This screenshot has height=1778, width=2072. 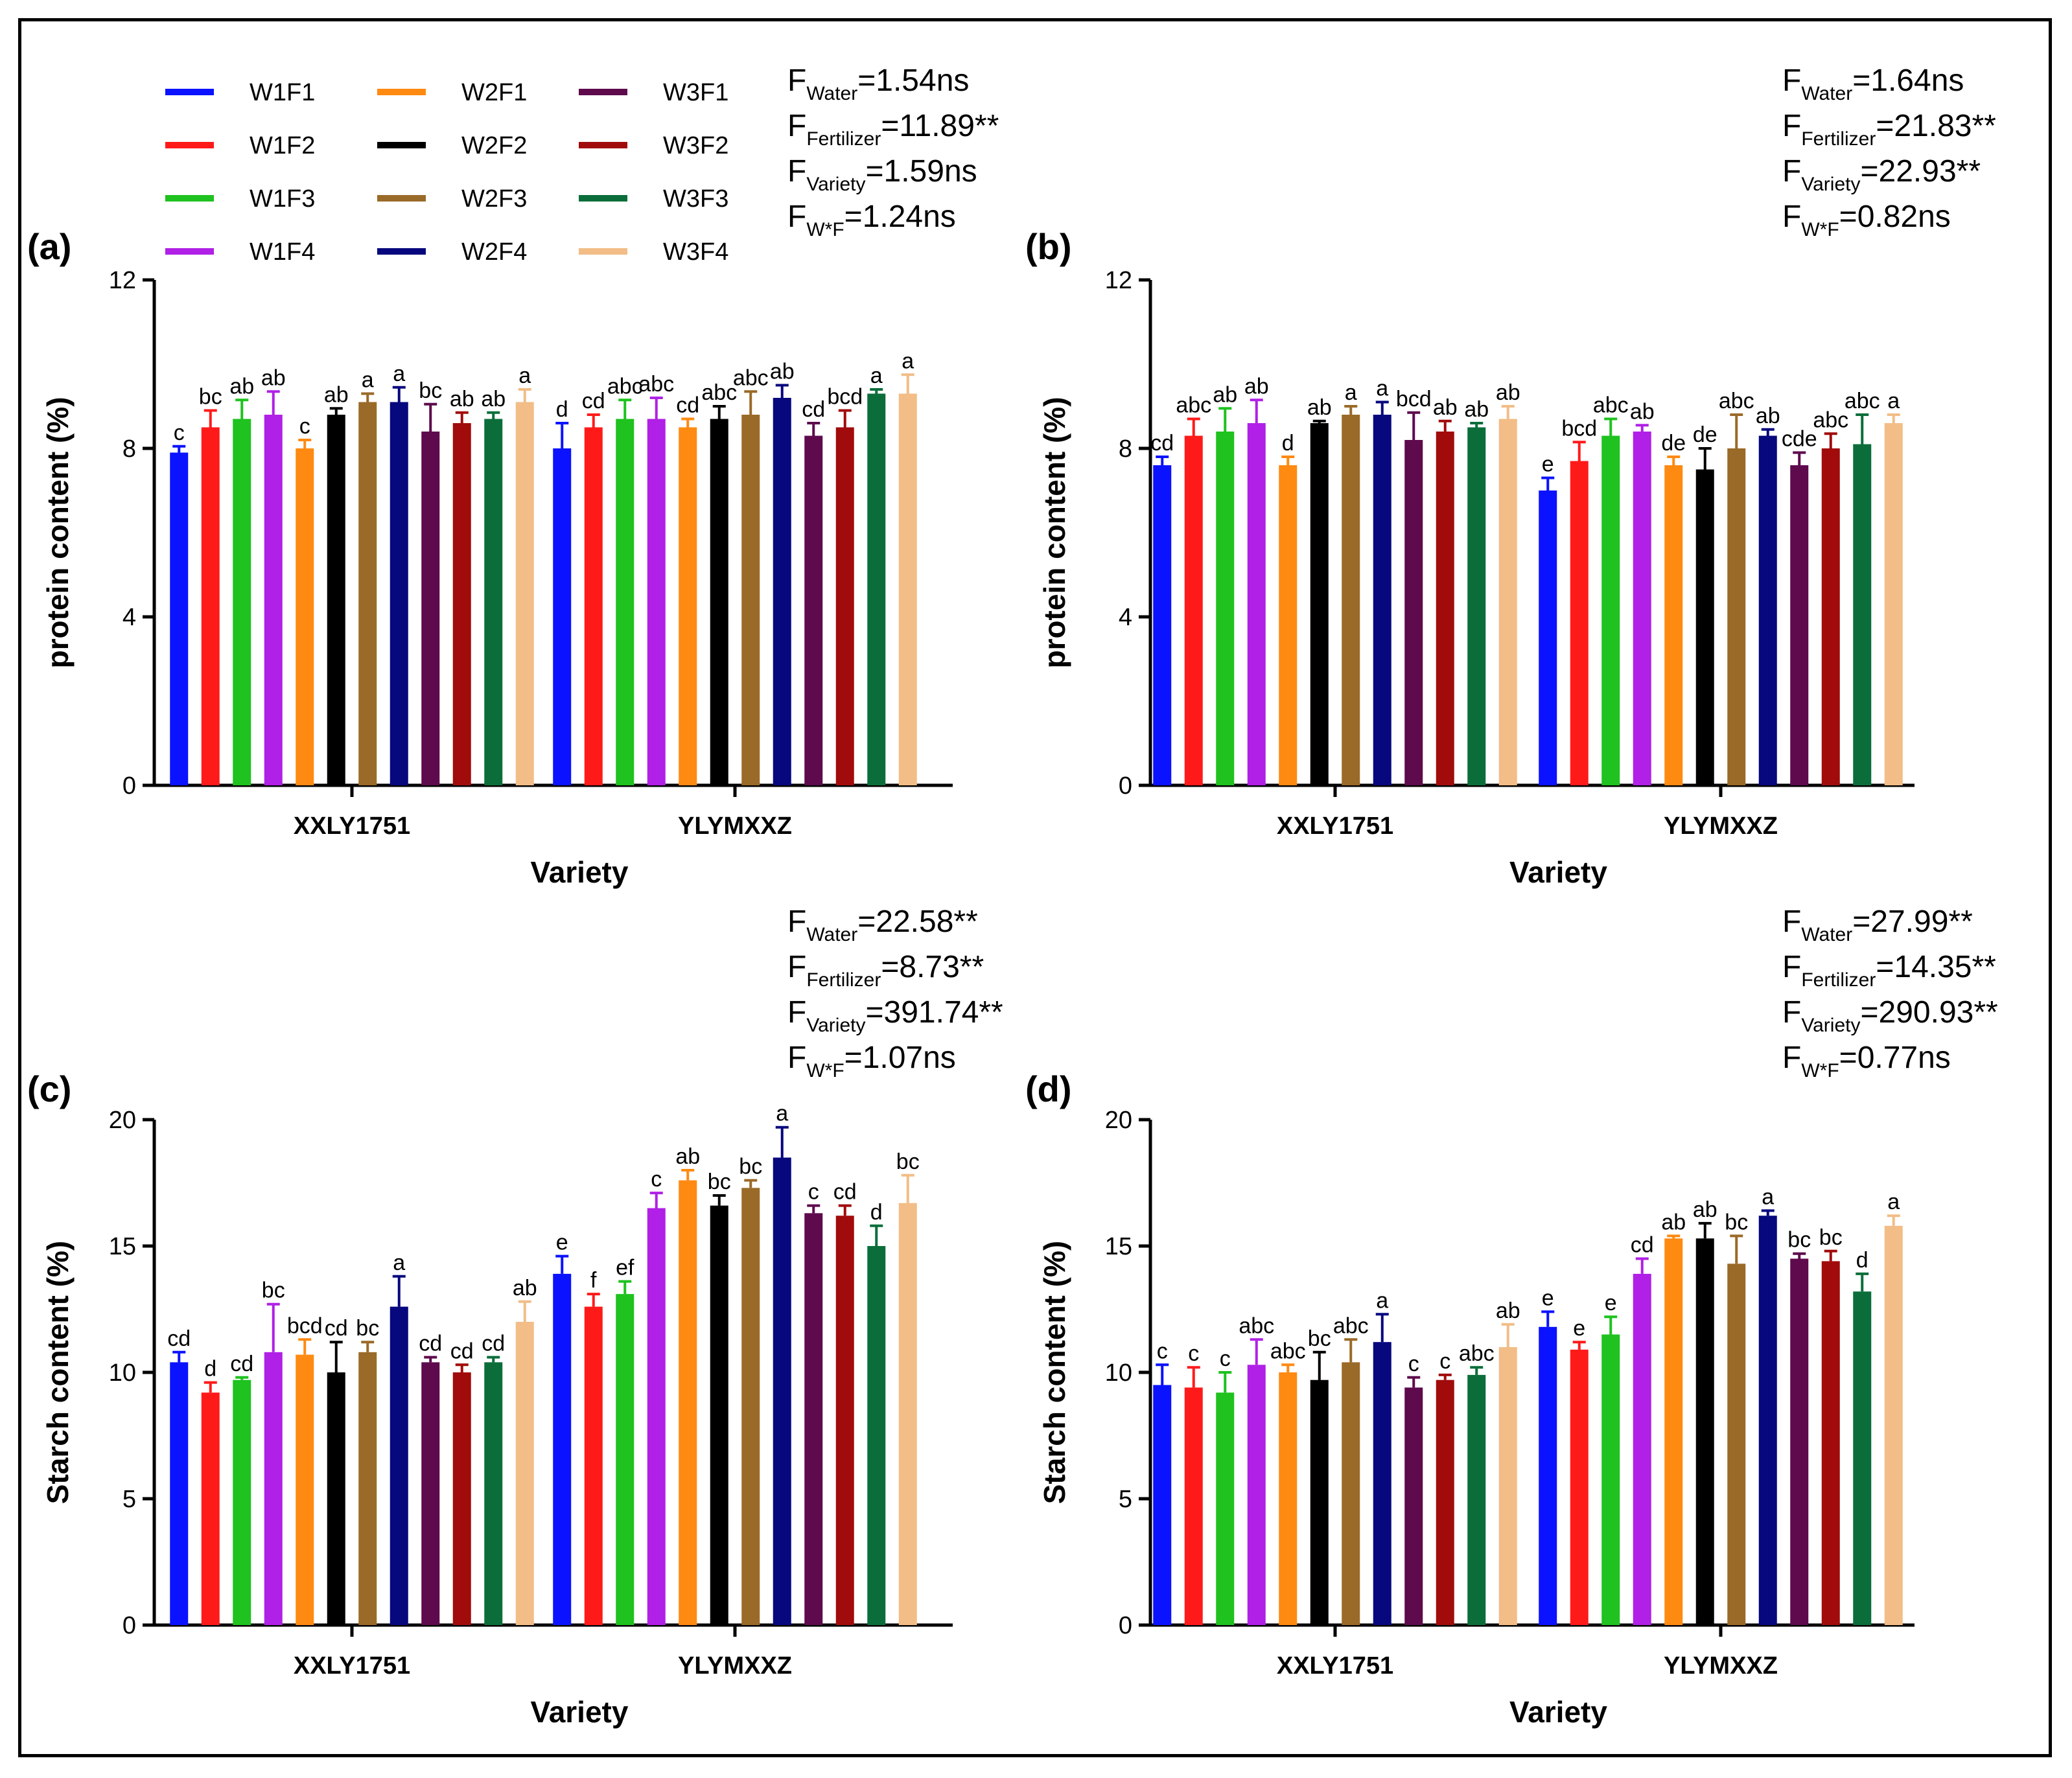 I want to click on x-axis-title: Variety, so click(x=580, y=1712).